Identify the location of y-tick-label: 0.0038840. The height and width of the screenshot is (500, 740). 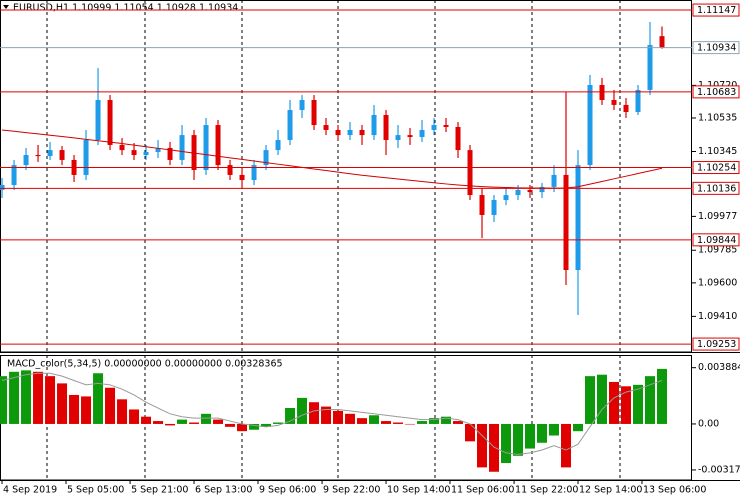
(719, 367).